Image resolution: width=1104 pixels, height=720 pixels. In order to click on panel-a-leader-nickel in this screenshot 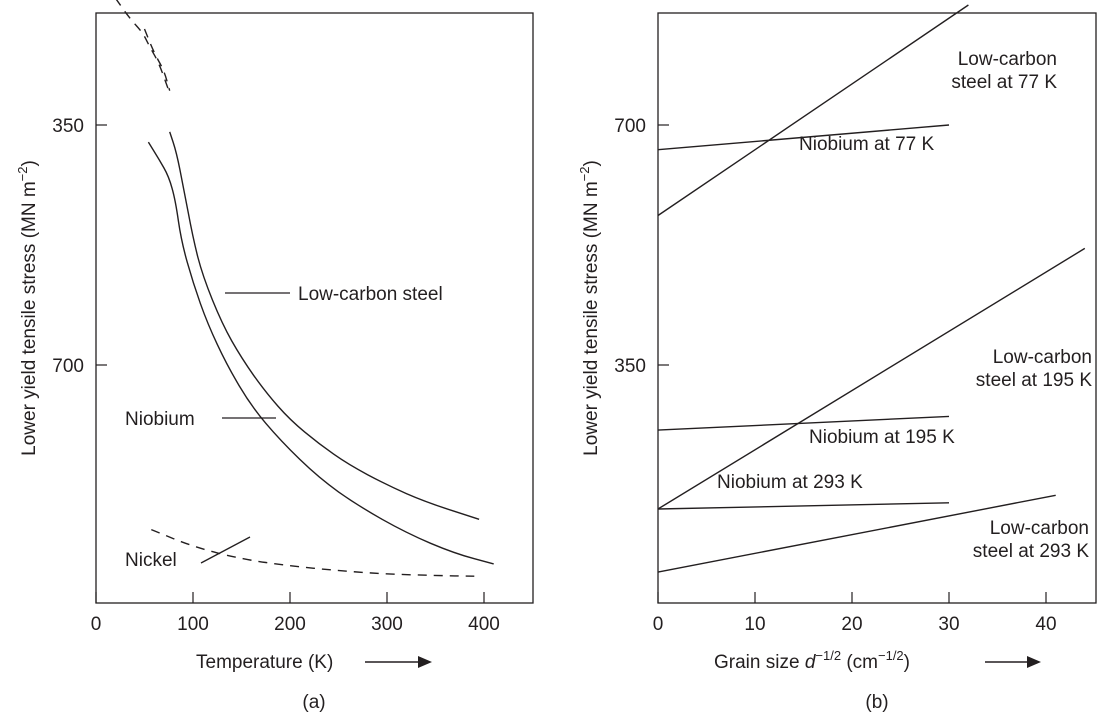, I will do `click(225, 550)`.